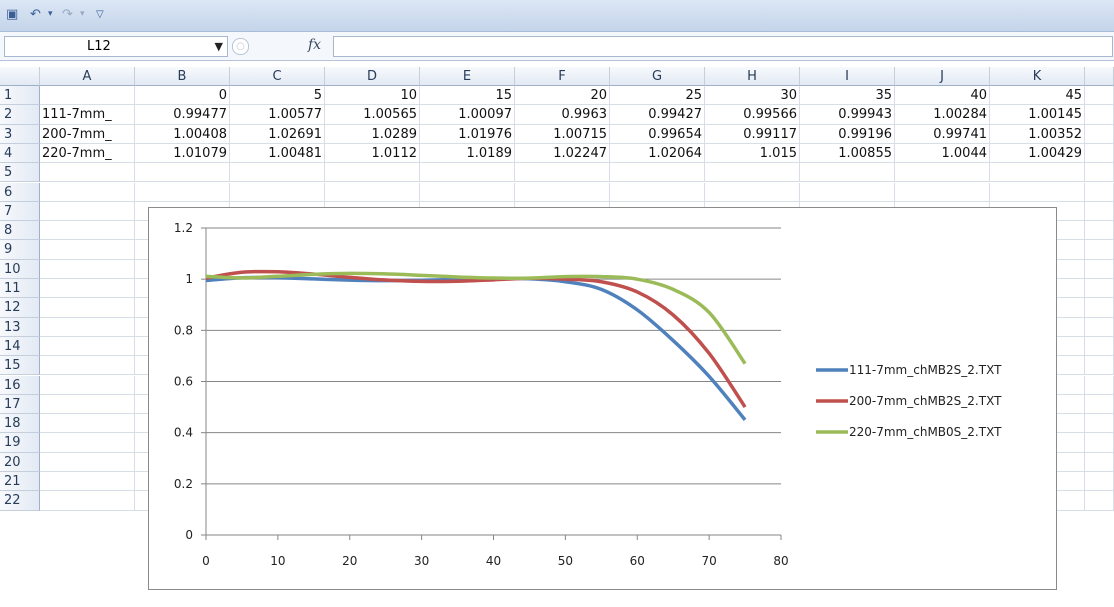 This screenshot has height=607, width=1114. Describe the element at coordinates (372, 134) in the screenshot. I see `grid-cell: 1.0289` at that location.